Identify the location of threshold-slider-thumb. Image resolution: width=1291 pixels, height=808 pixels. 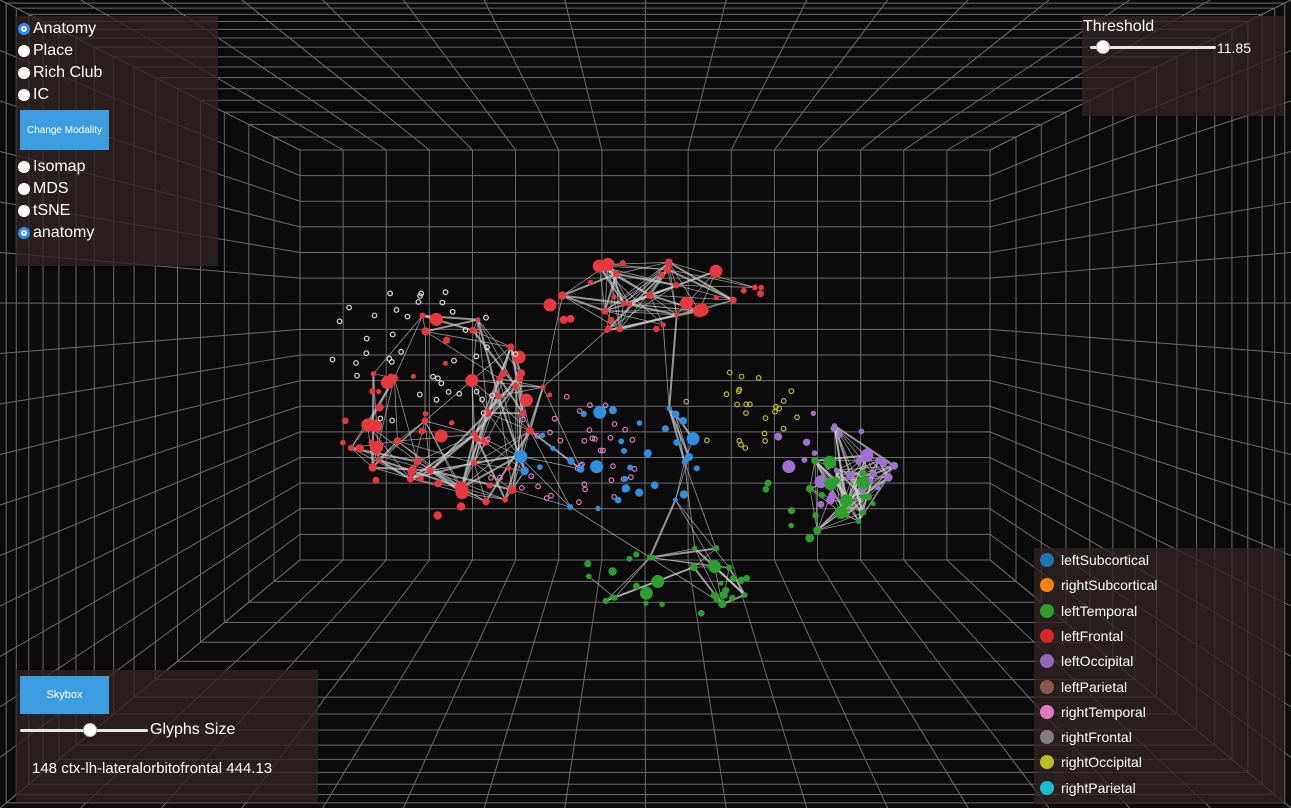
(1102, 47).